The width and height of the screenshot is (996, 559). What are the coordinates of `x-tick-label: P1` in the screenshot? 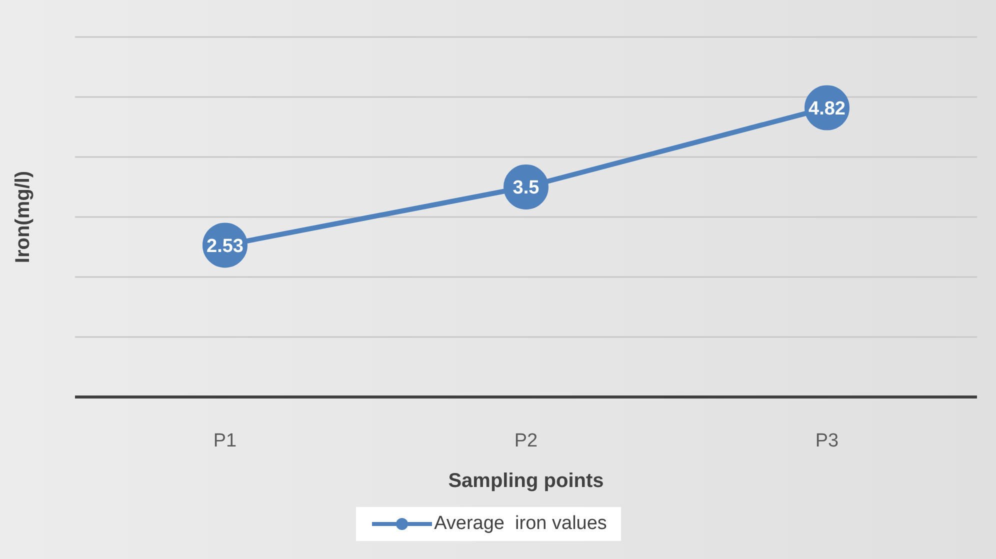 It's located at (225, 441).